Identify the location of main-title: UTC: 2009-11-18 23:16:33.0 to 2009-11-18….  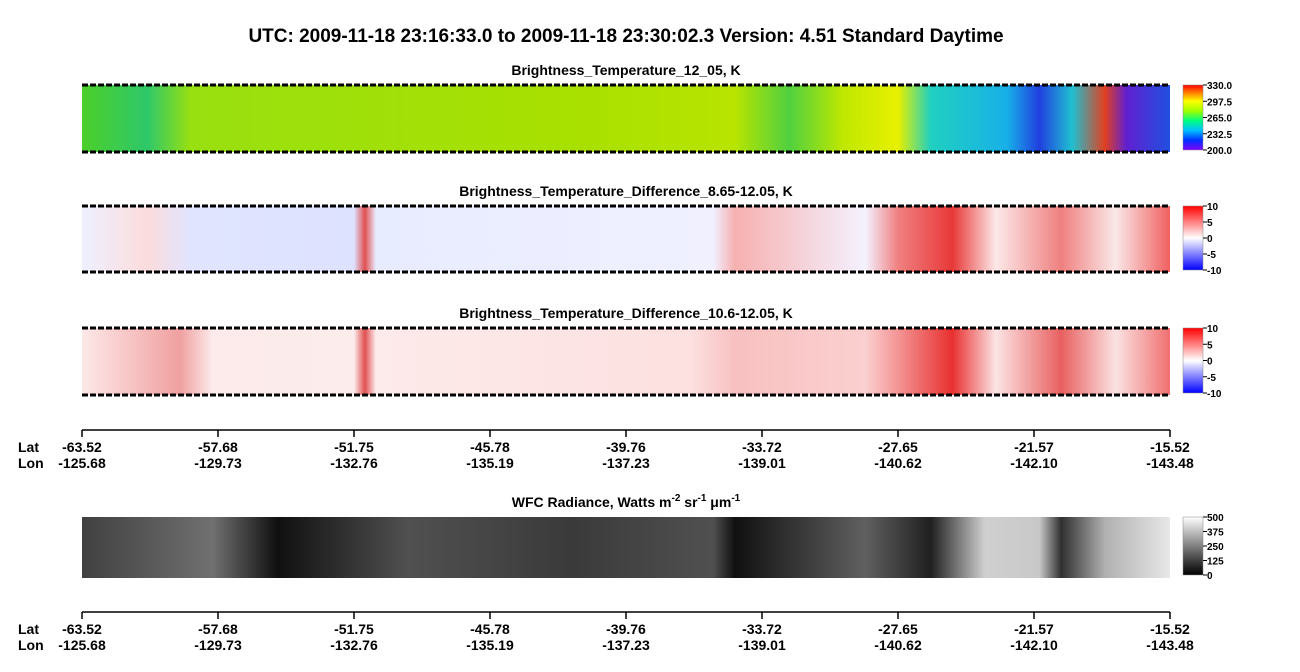
(625, 36).